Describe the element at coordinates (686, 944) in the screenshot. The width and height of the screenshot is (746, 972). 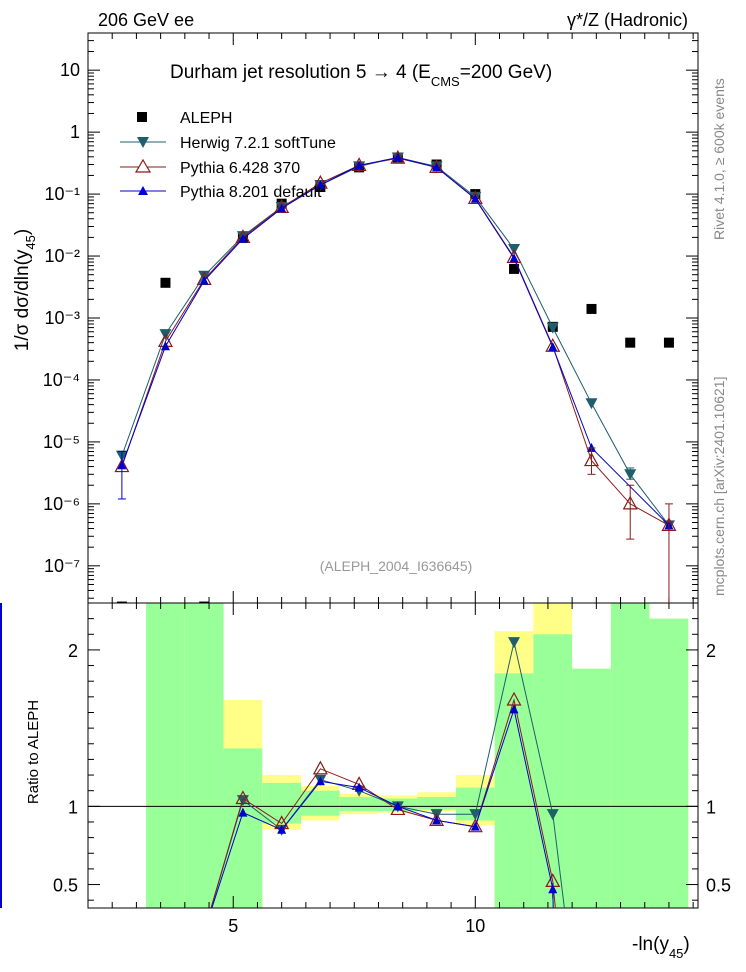
I see `x-axis-label-tail: )` at that location.